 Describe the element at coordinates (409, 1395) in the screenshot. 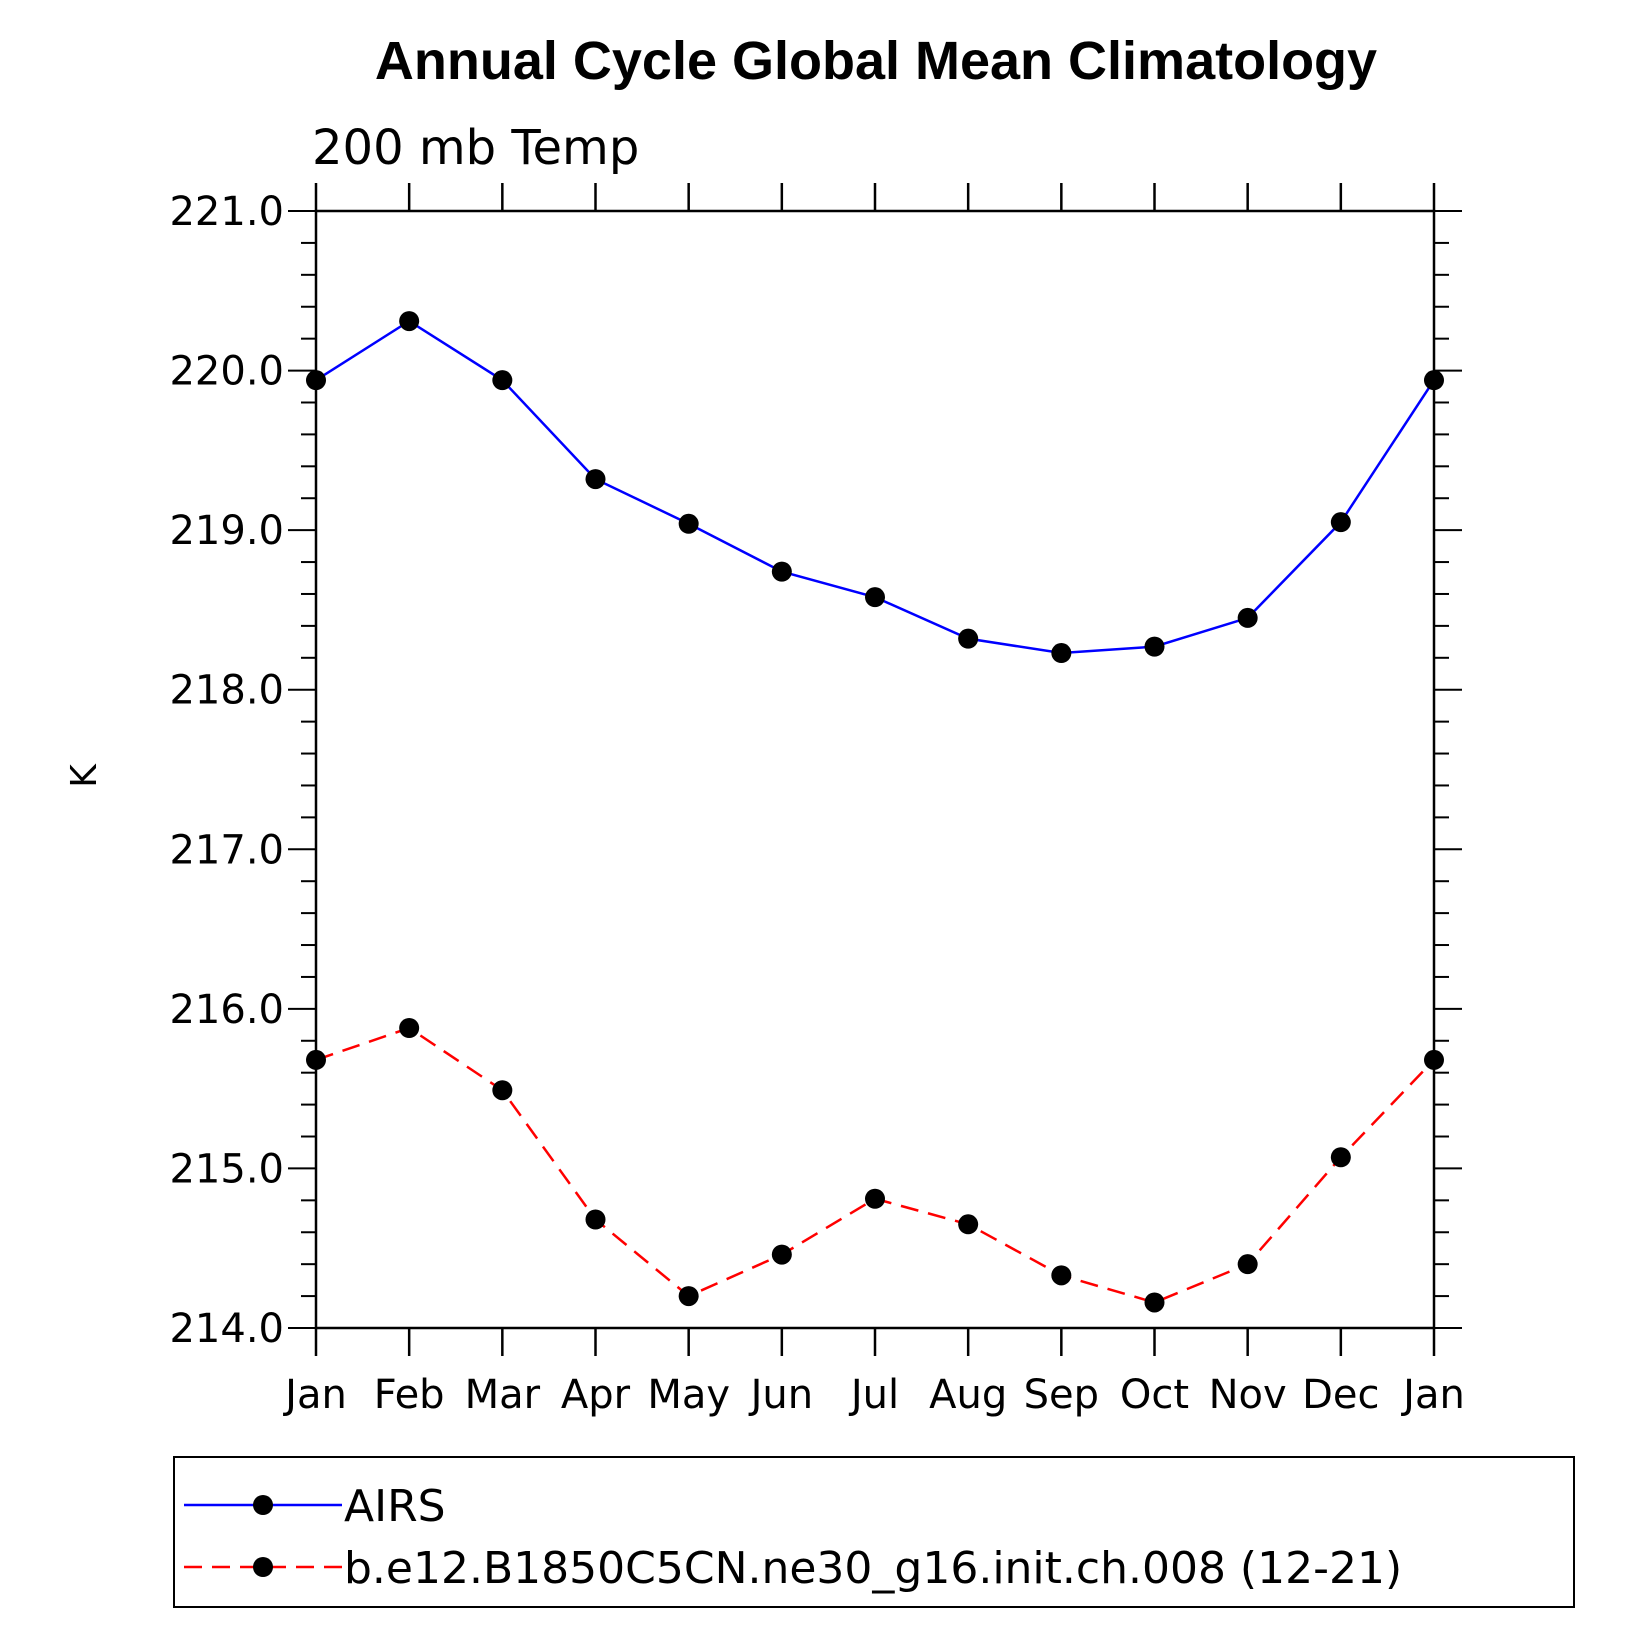

I see `x-tick-label: Feb` at that location.